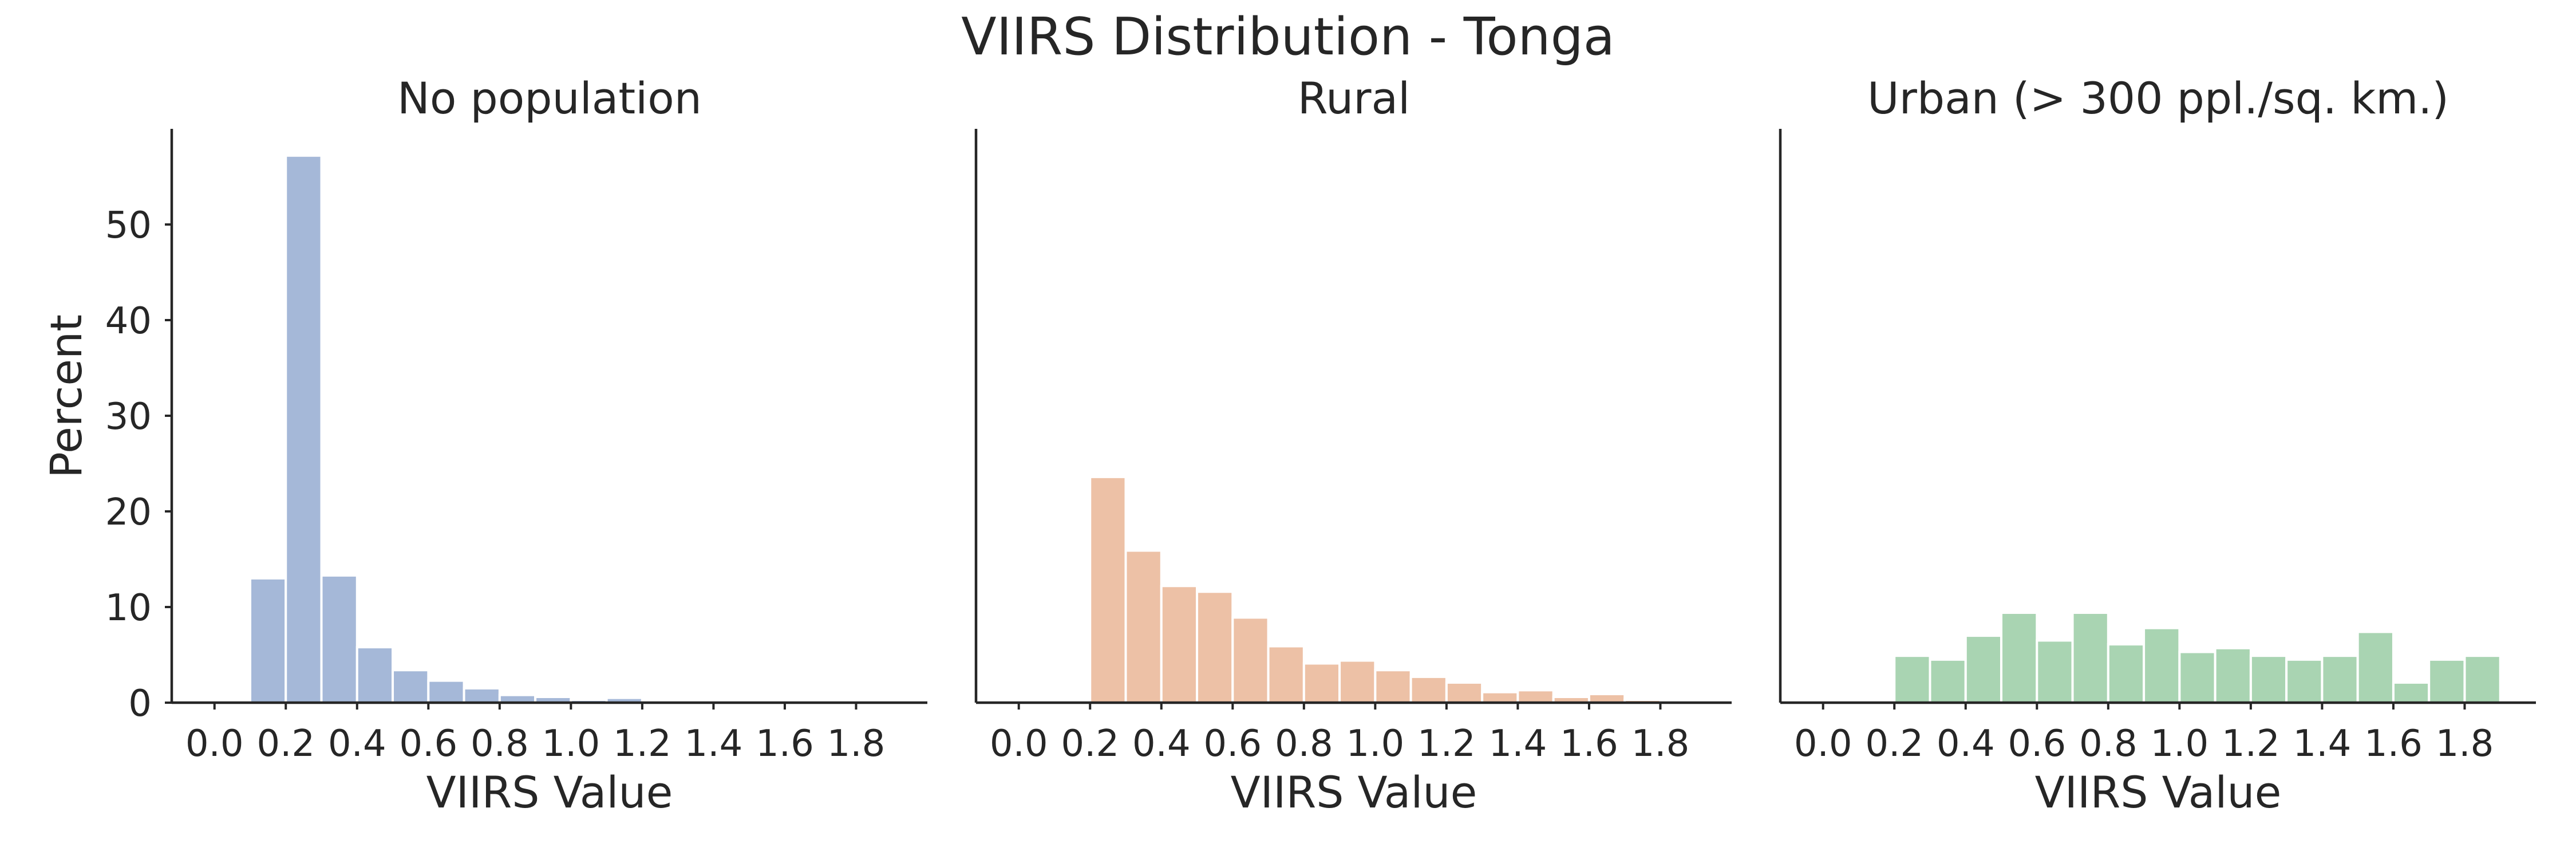  What do you see at coordinates (140, 704) in the screenshot?
I see `y-tick-label: 0` at bounding box center [140, 704].